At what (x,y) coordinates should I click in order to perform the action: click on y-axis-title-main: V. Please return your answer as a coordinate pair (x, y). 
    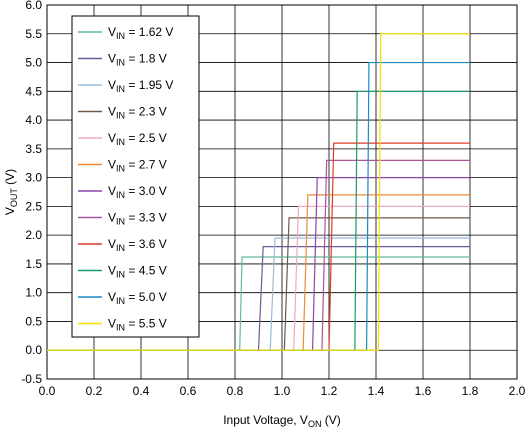
    Looking at the image, I should click on (10, 211).